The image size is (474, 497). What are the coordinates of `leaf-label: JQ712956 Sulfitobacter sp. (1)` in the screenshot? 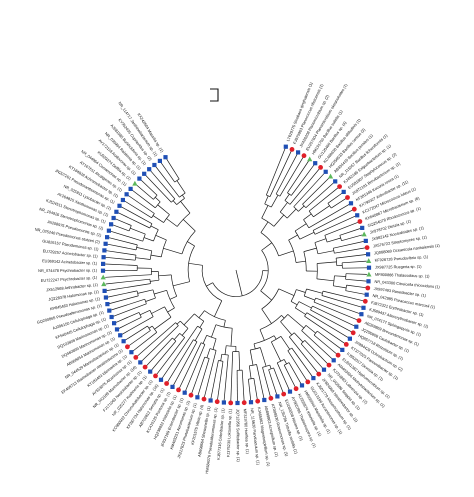 It's located at (238, 436).